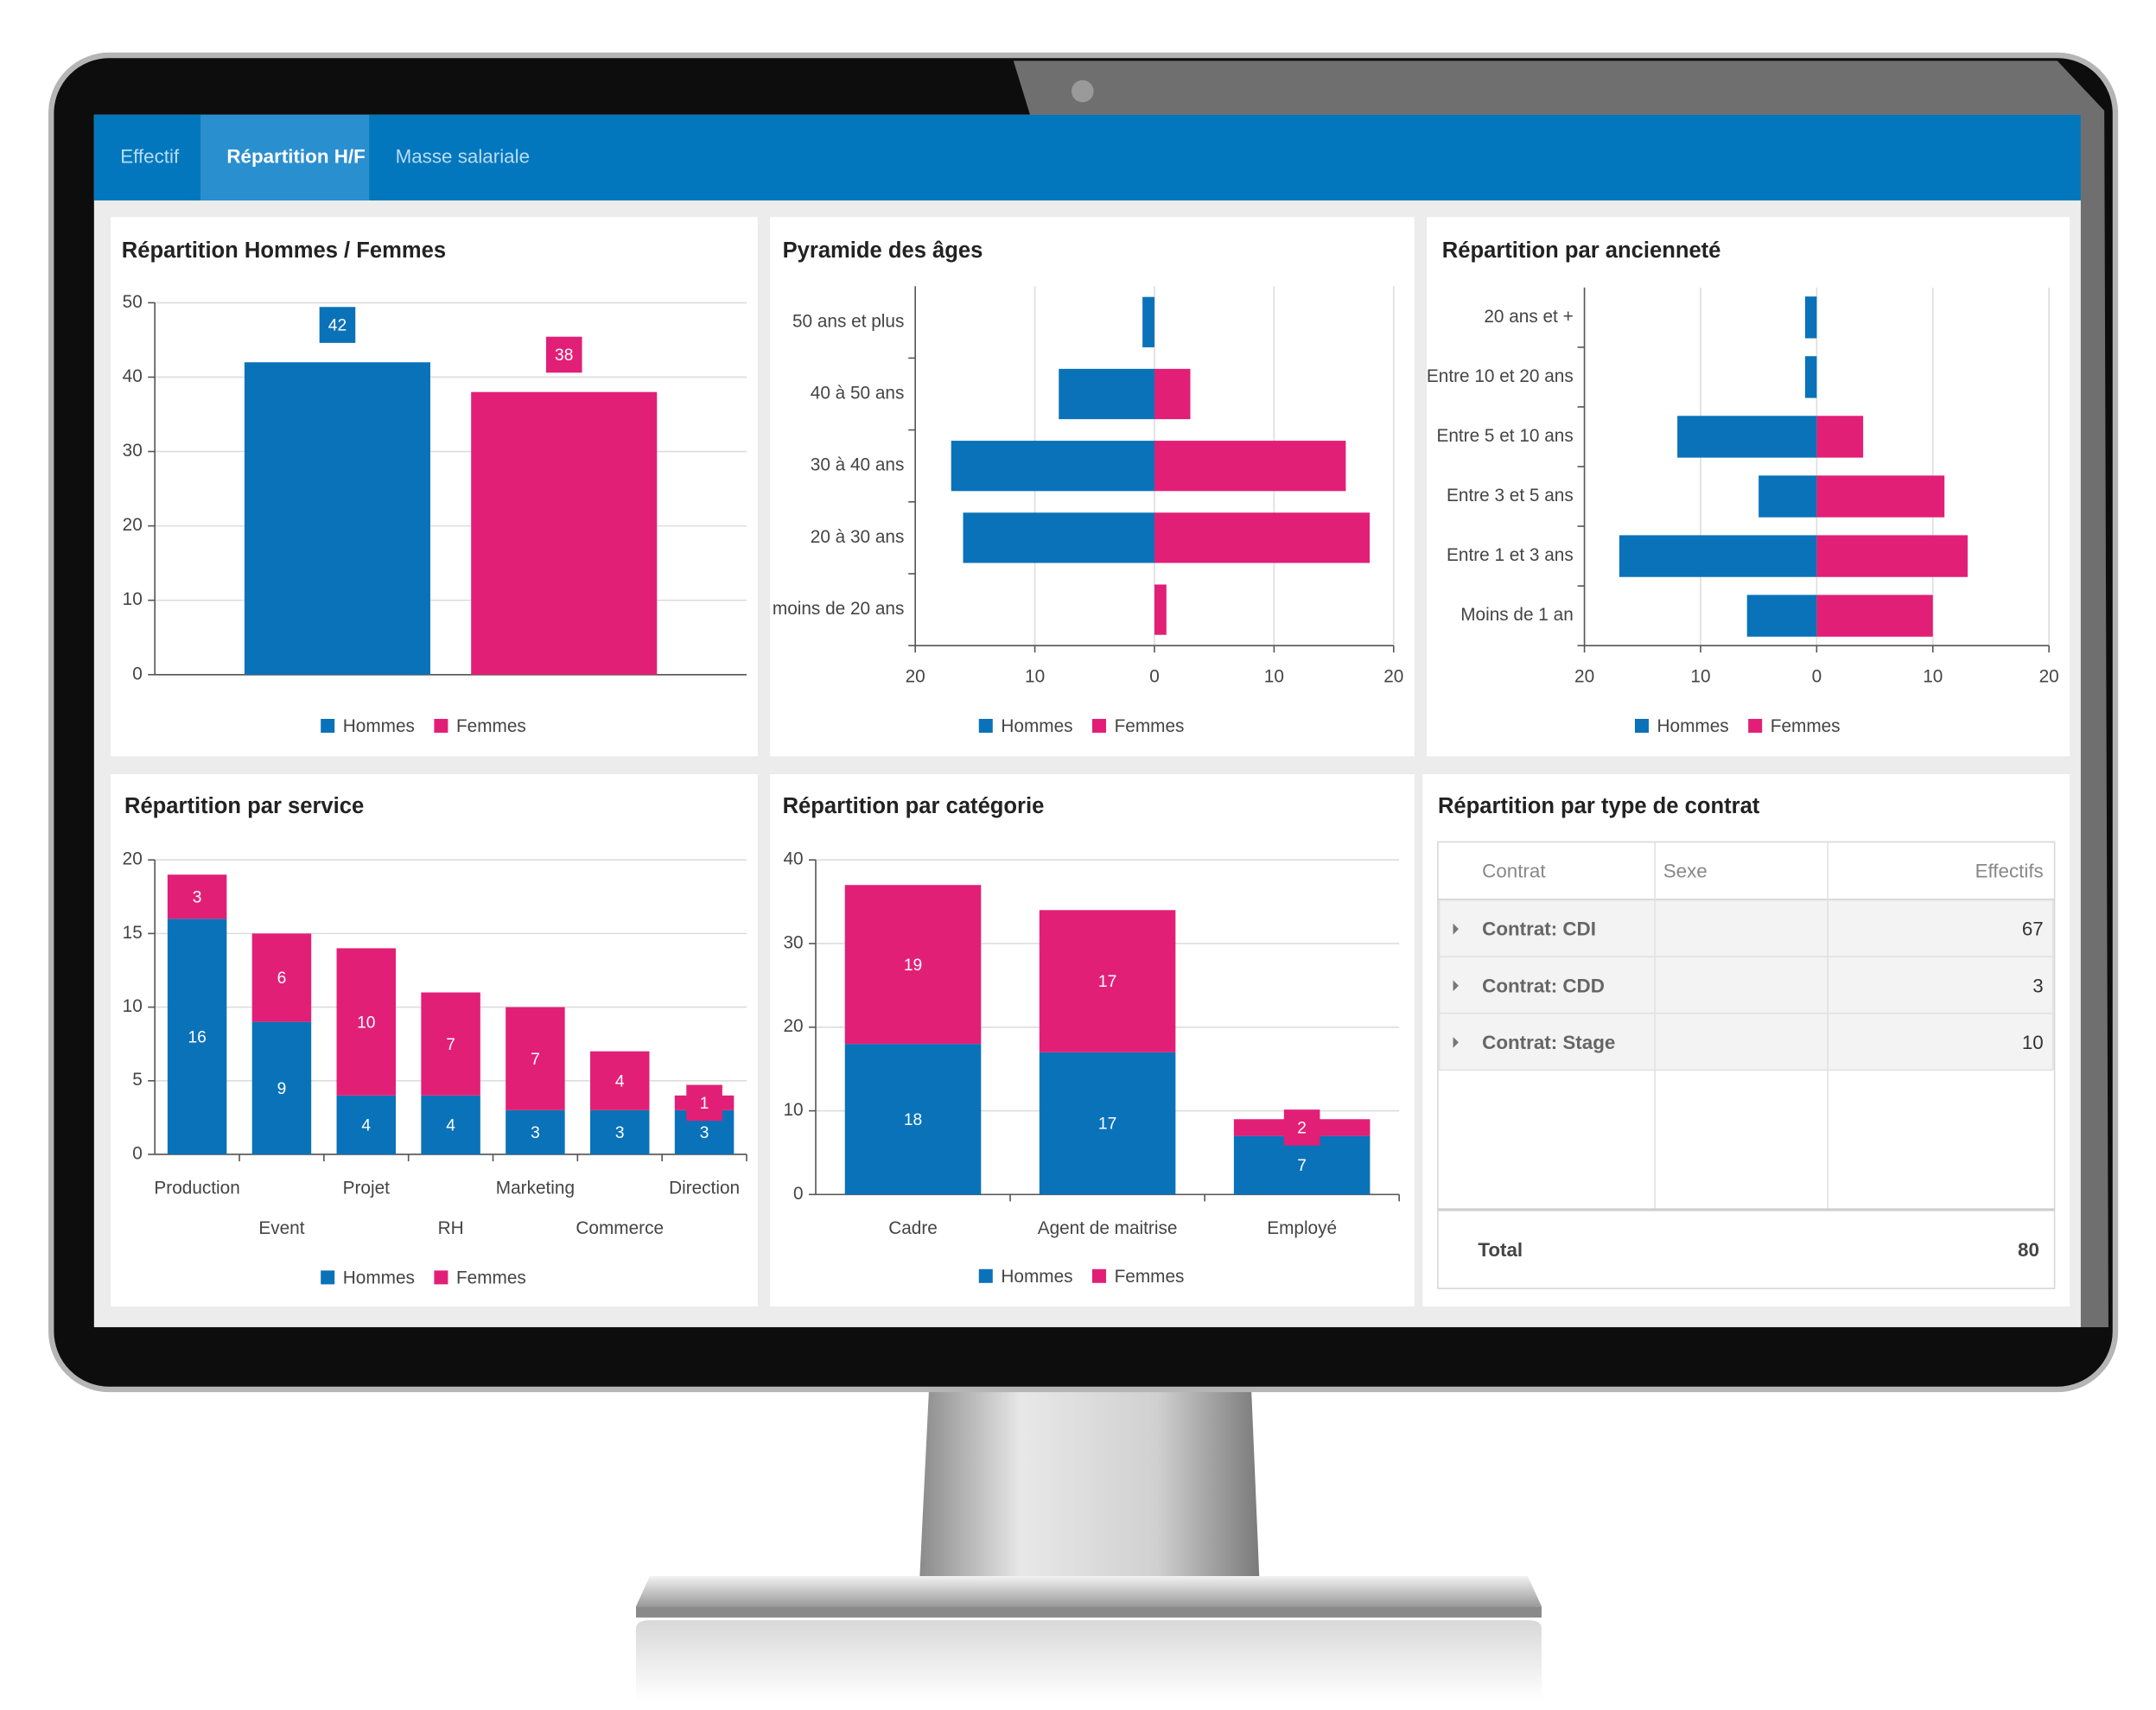  I want to click on y-tick-label: Entre 5 et 10 ans, so click(1504, 436).